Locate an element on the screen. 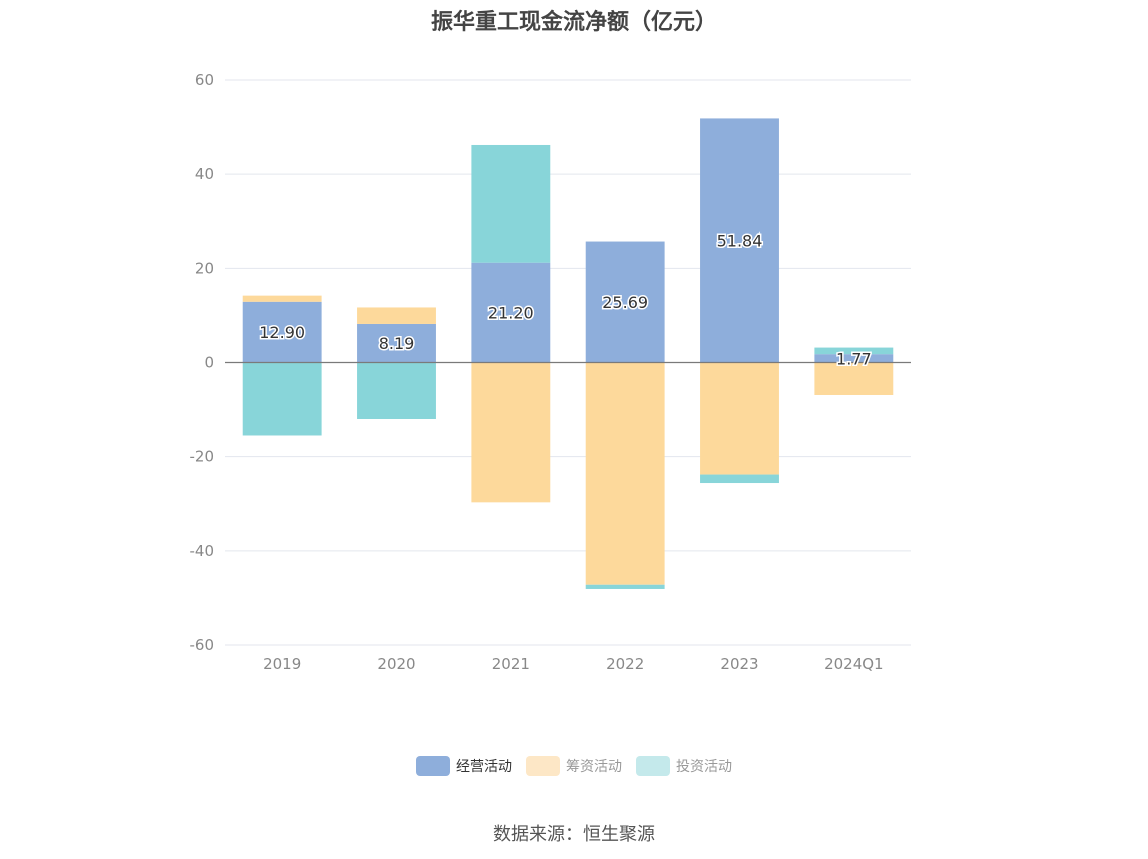 The height and width of the screenshot is (859, 1148). y-tick-label: -40 is located at coordinates (202, 551).